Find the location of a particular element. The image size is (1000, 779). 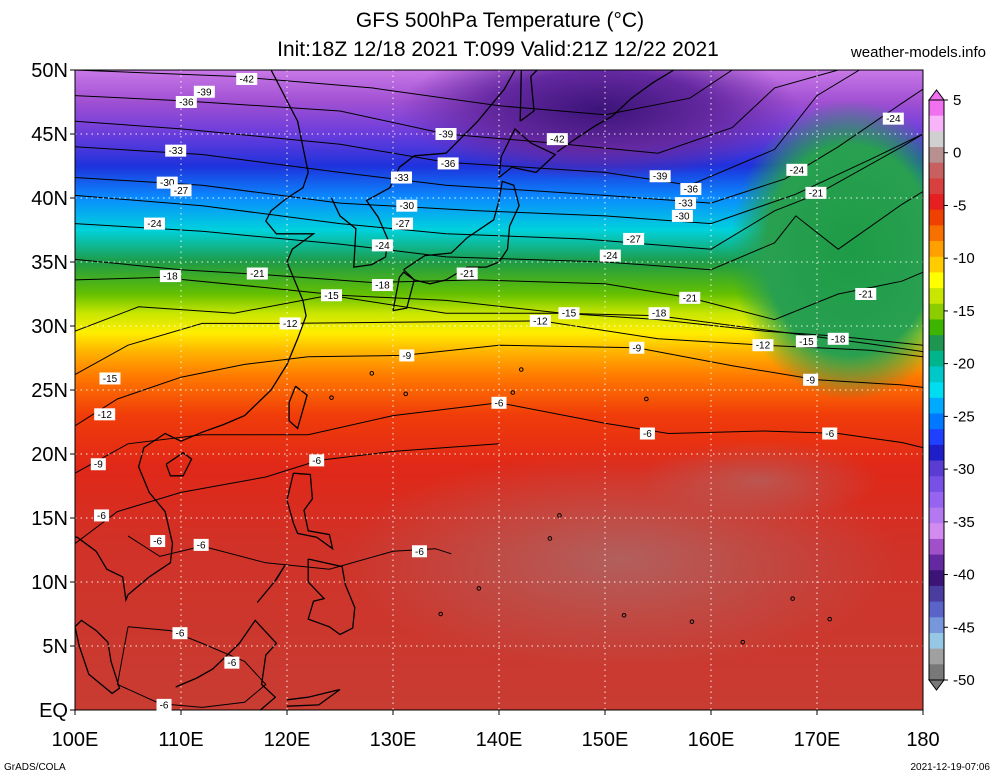

contour-label-text: -36 is located at coordinates (448, 164).